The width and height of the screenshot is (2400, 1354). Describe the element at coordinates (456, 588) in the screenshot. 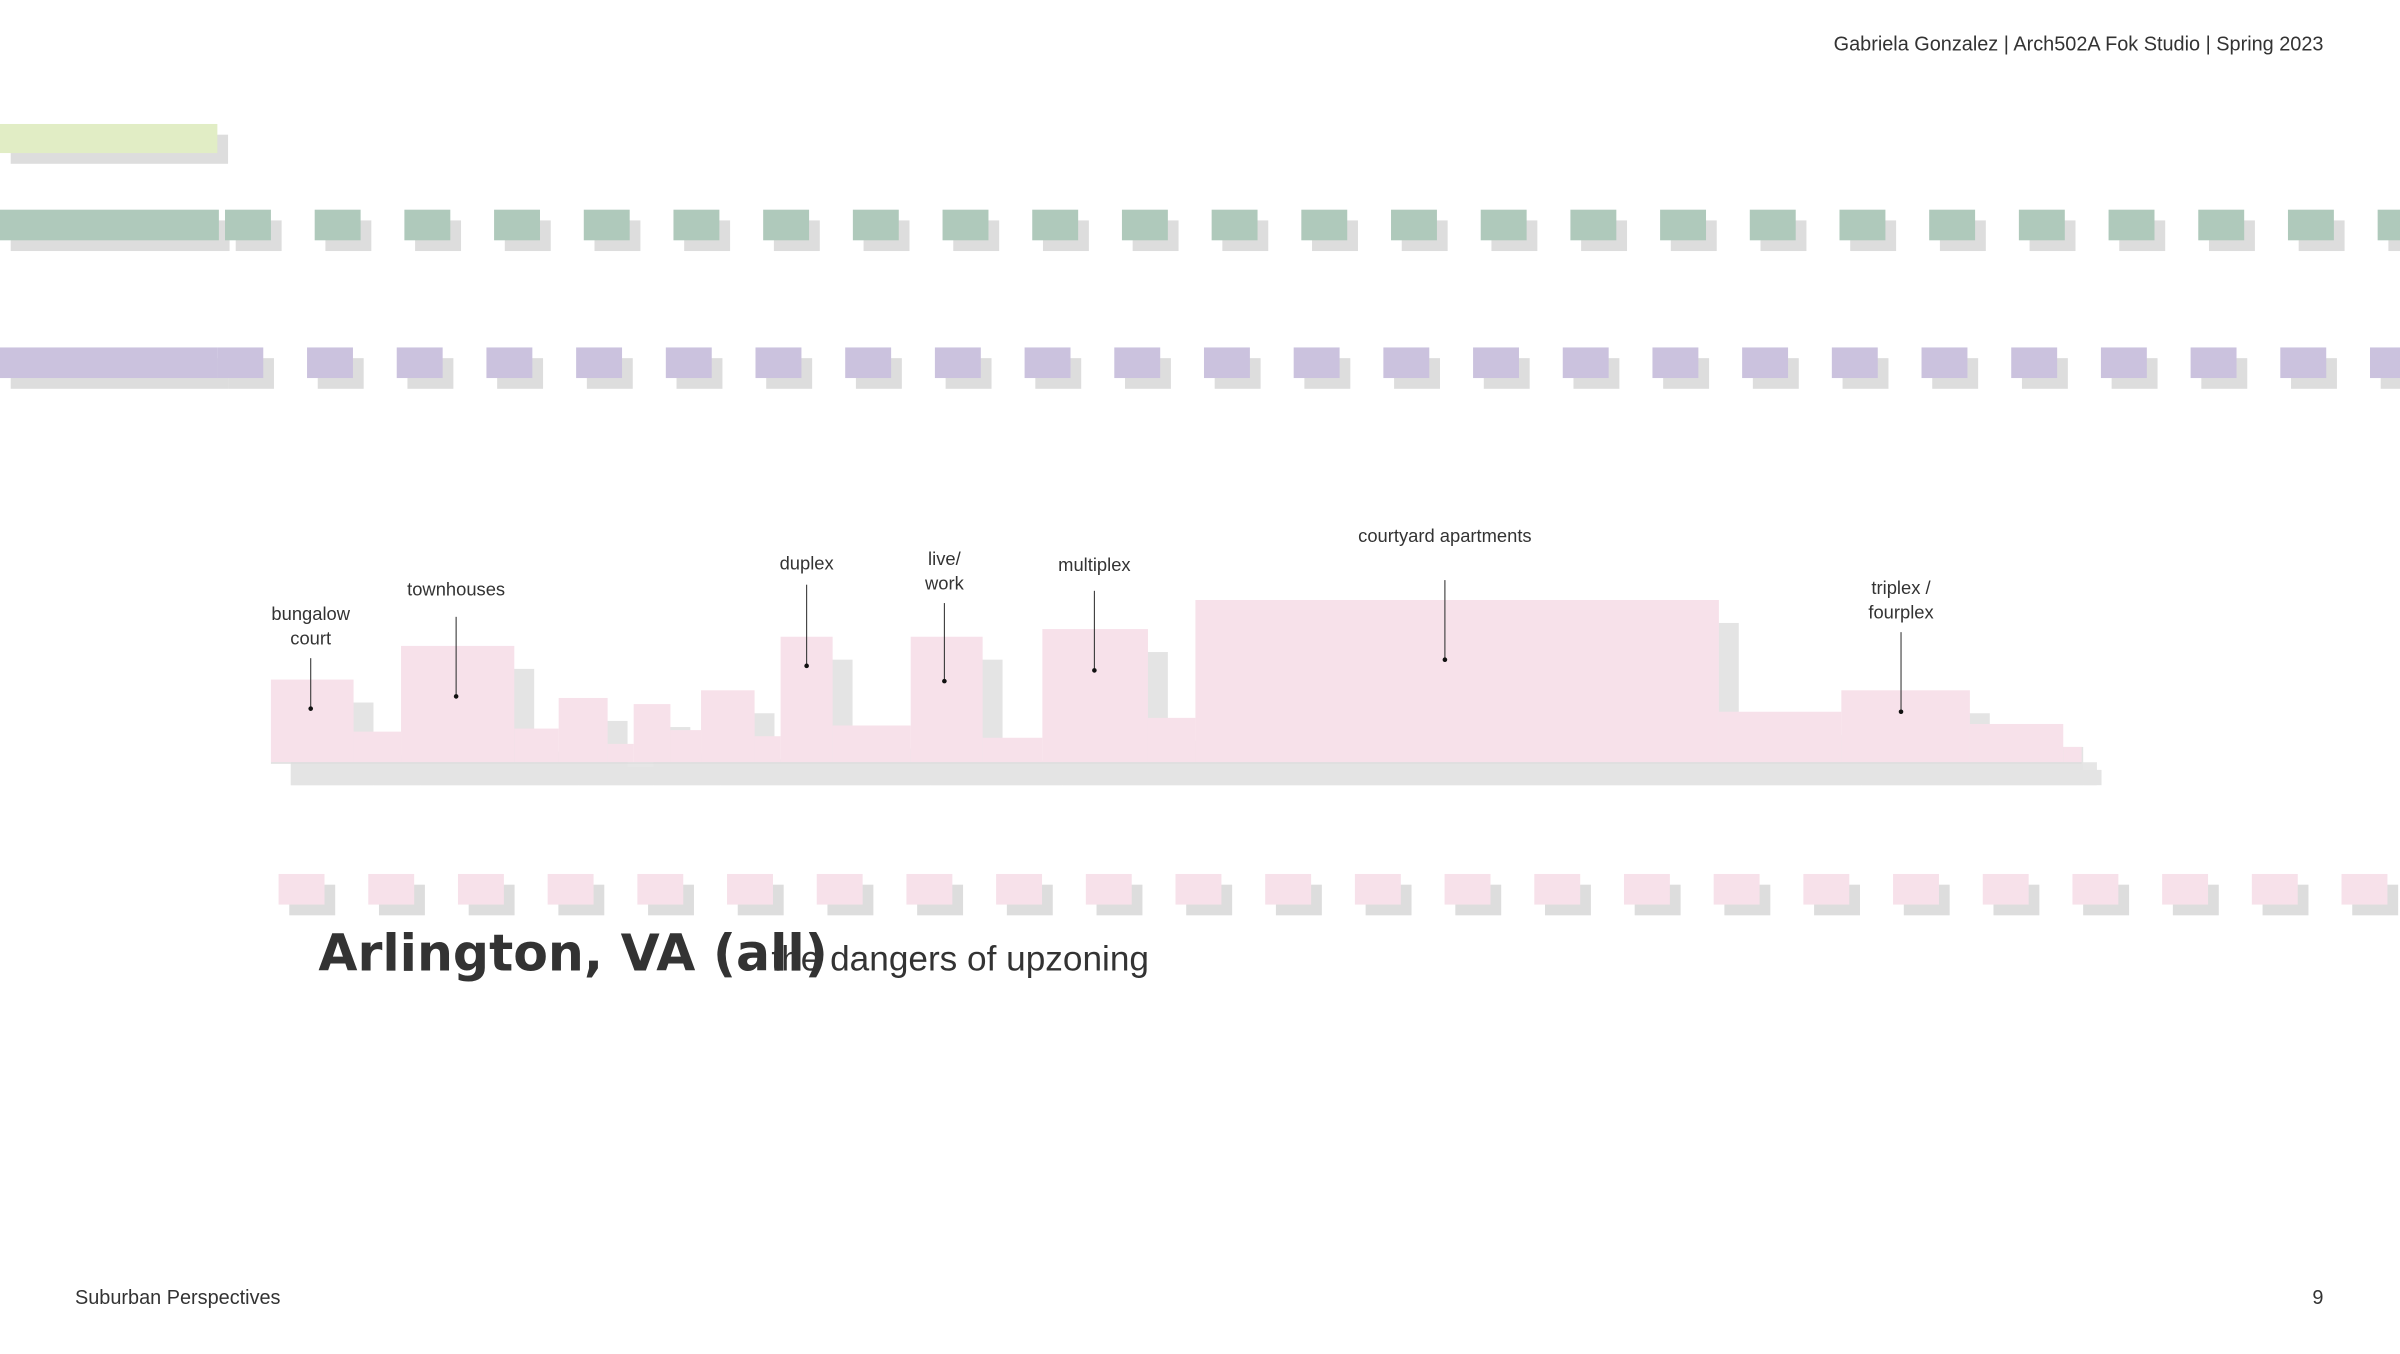

I see `building-label: townhouses` at that location.